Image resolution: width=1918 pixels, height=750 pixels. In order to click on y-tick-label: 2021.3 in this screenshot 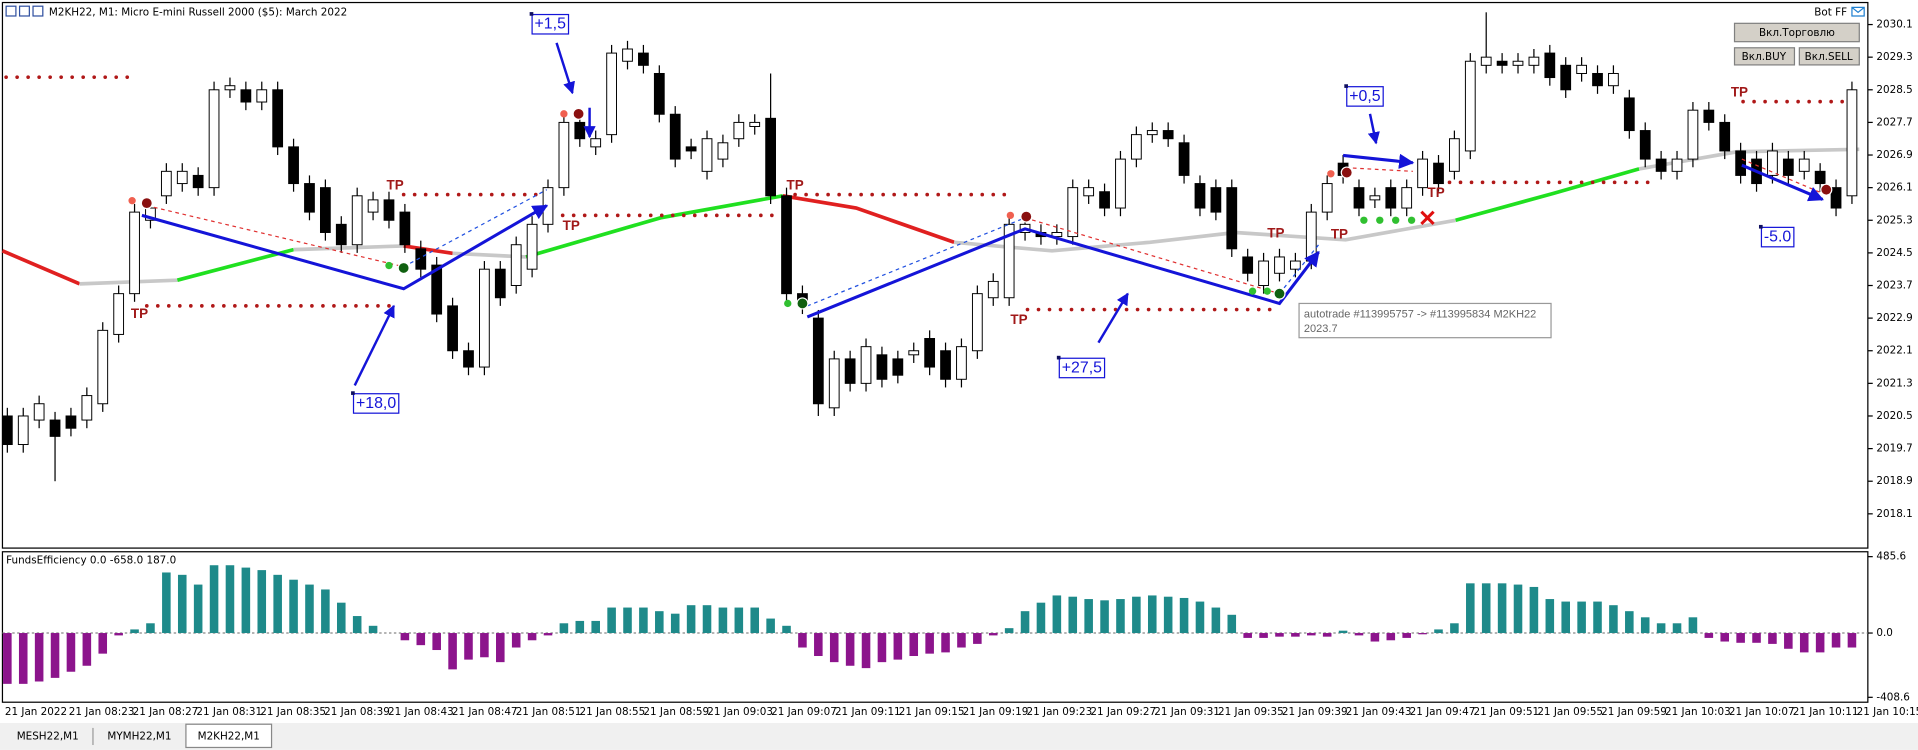, I will do `click(1894, 383)`.